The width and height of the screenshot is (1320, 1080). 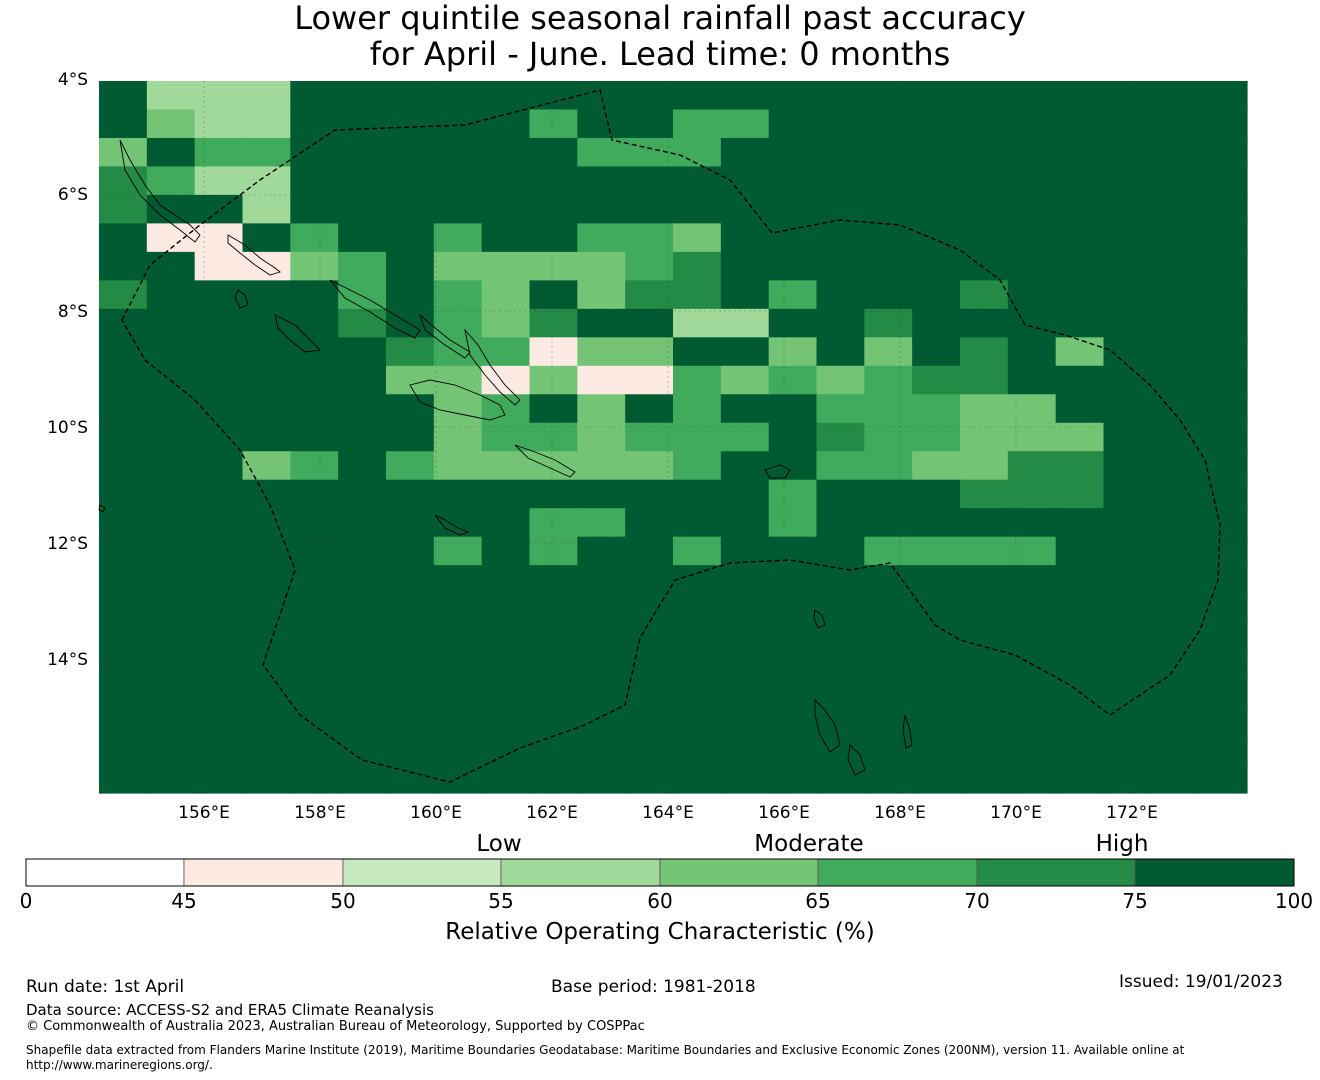 What do you see at coordinates (660, 901) in the screenshot?
I see `colorbar-tick-60: 60` at bounding box center [660, 901].